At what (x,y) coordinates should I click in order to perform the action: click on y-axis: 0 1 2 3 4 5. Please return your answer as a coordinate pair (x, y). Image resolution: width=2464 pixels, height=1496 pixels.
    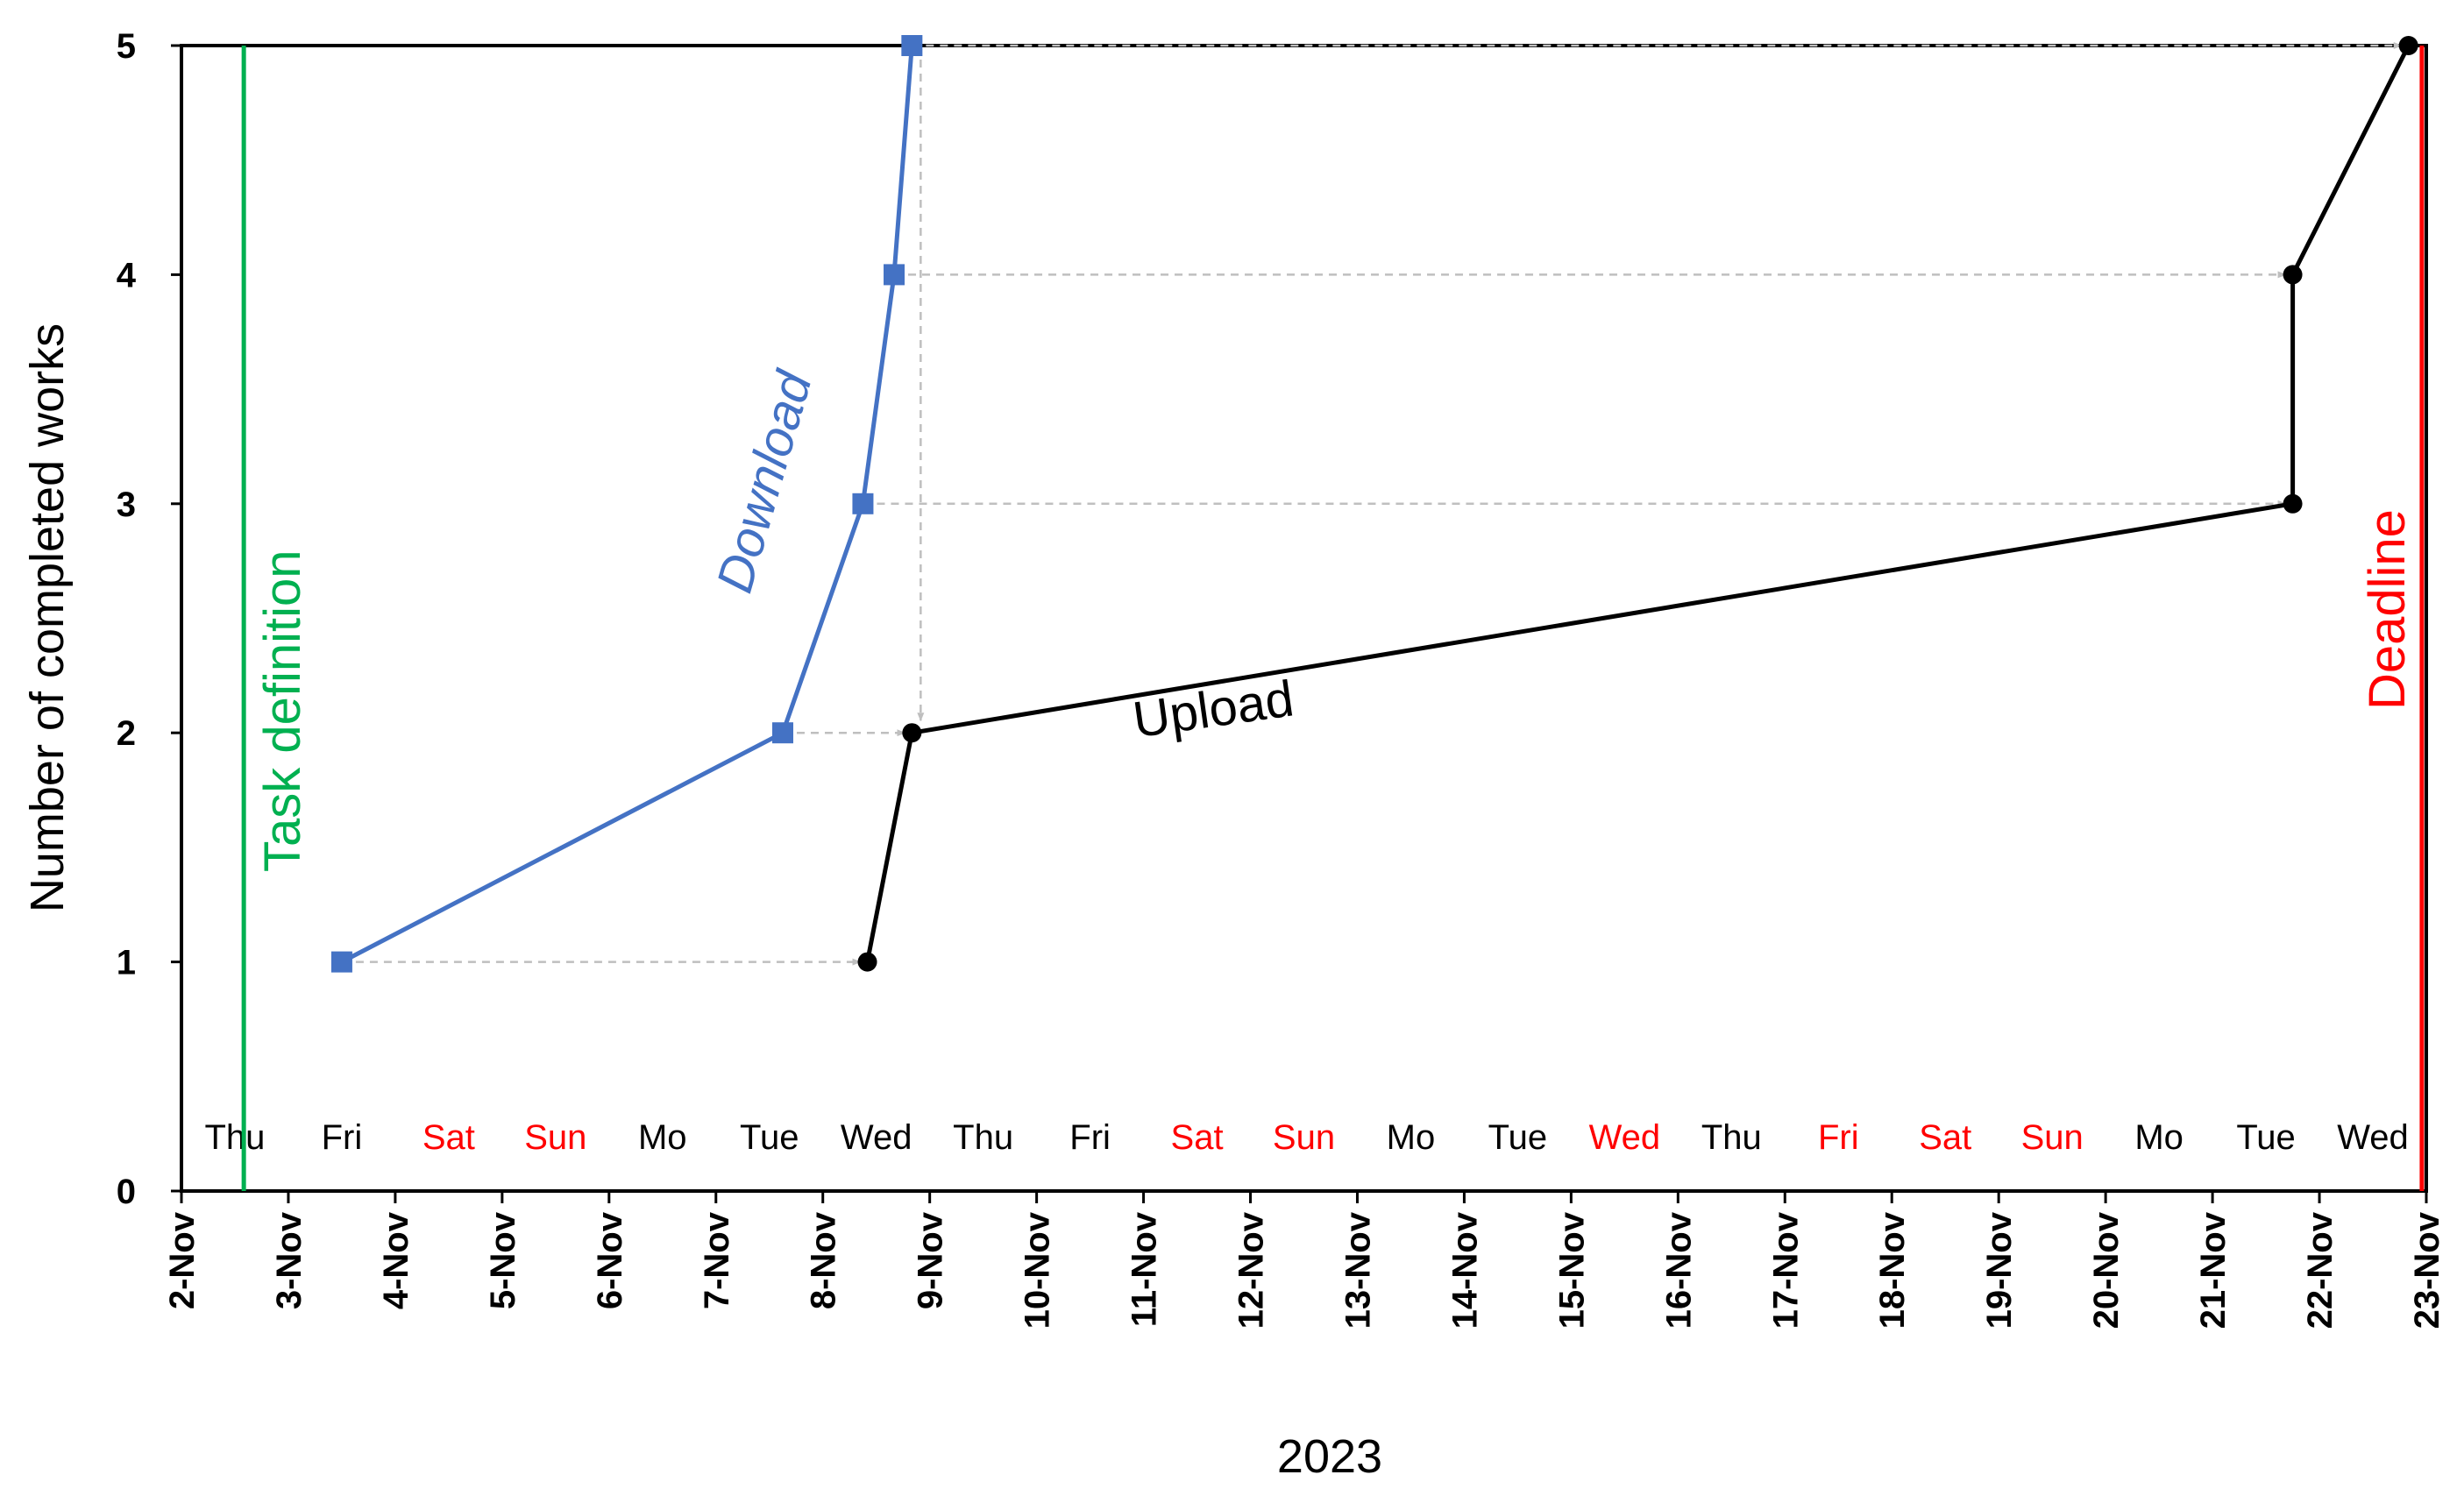
    Looking at the image, I should click on (149, 619).